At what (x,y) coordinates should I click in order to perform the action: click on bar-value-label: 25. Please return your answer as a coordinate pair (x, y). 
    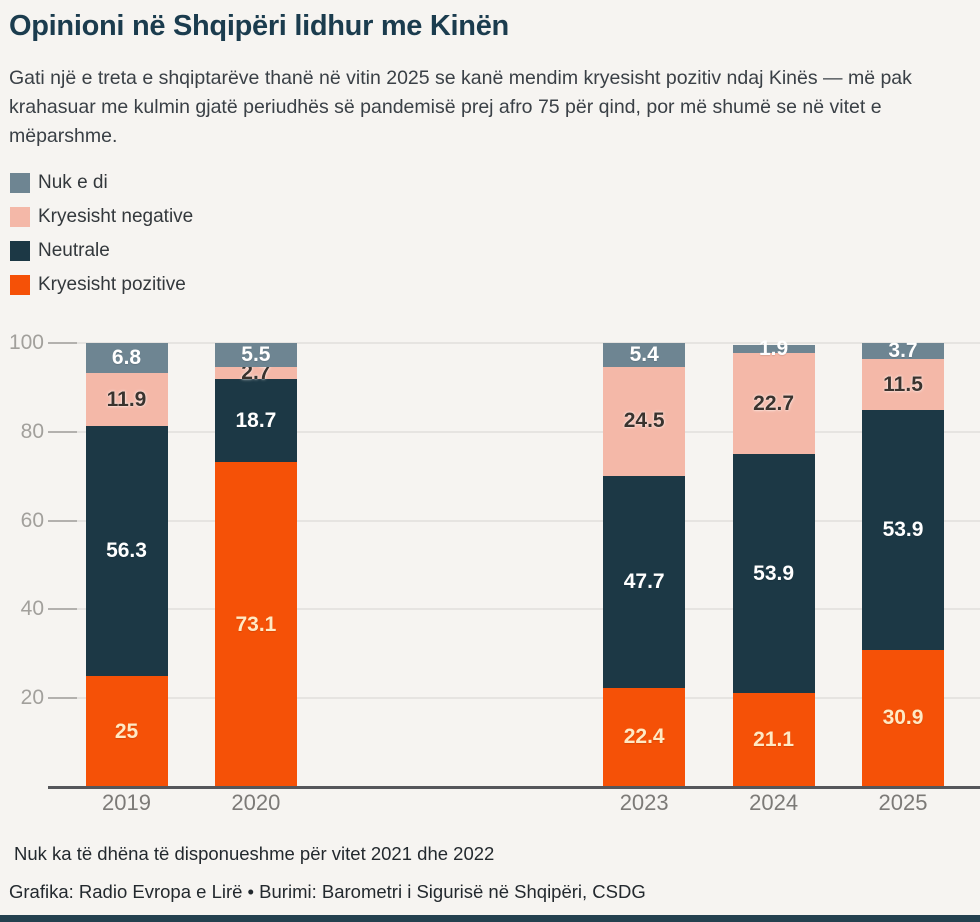
    Looking at the image, I should click on (126, 731).